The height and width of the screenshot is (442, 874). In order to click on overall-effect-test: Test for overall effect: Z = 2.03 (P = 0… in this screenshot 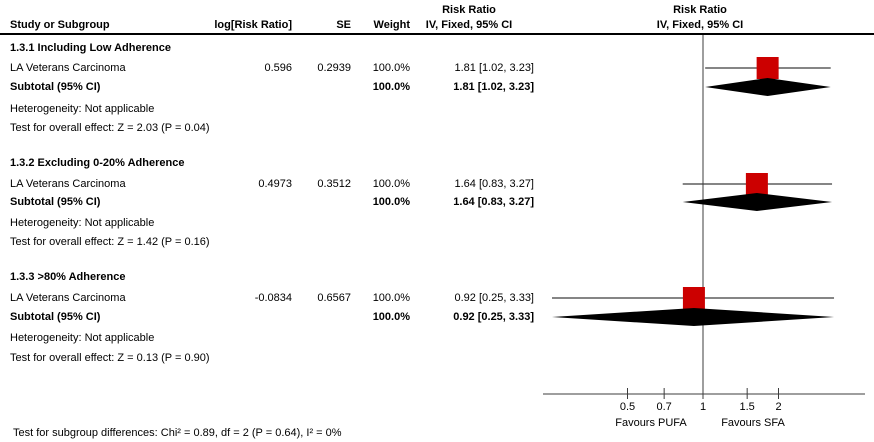, I will do `click(110, 128)`.